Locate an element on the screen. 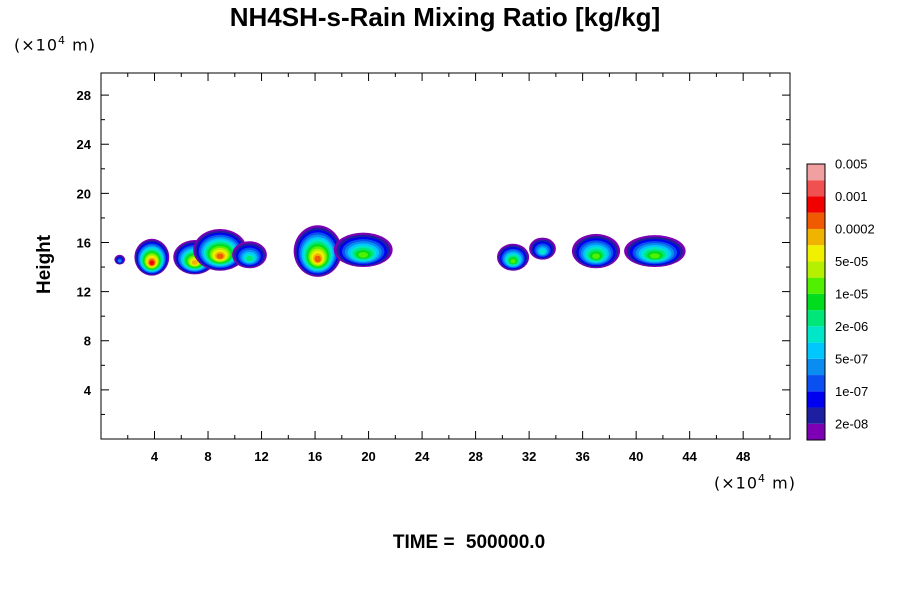 This screenshot has height=600, width=900. x-tick-label: 40 is located at coordinates (636, 456).